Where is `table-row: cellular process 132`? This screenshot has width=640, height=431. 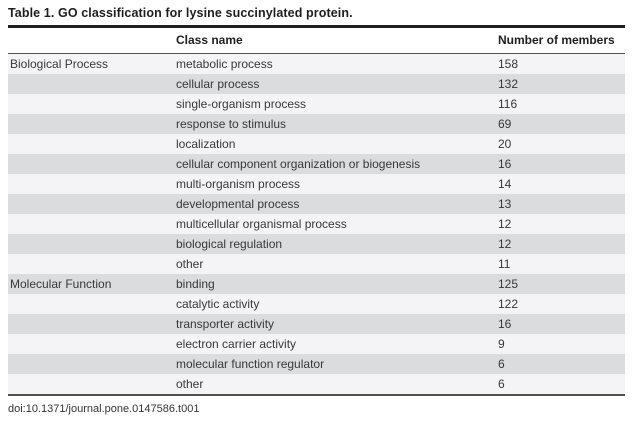 table-row: cellular process 132 is located at coordinates (316, 84).